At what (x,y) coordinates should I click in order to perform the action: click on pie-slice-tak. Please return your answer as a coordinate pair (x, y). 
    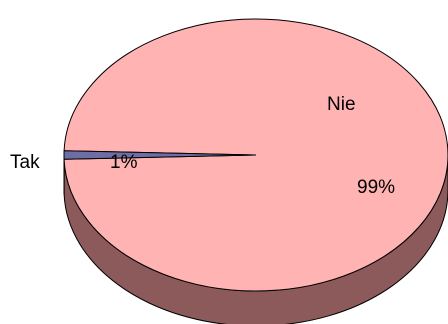
    Looking at the image, I should click on (160, 155).